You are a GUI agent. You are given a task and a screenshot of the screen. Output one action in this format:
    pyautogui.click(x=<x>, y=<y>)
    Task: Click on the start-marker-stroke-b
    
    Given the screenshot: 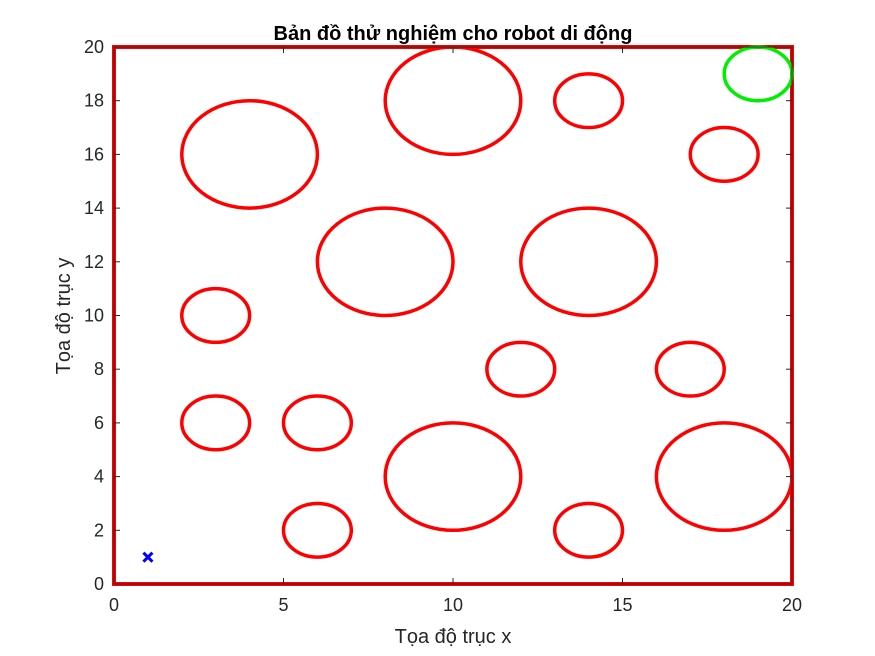 What is the action you would take?
    pyautogui.click(x=148, y=557)
    